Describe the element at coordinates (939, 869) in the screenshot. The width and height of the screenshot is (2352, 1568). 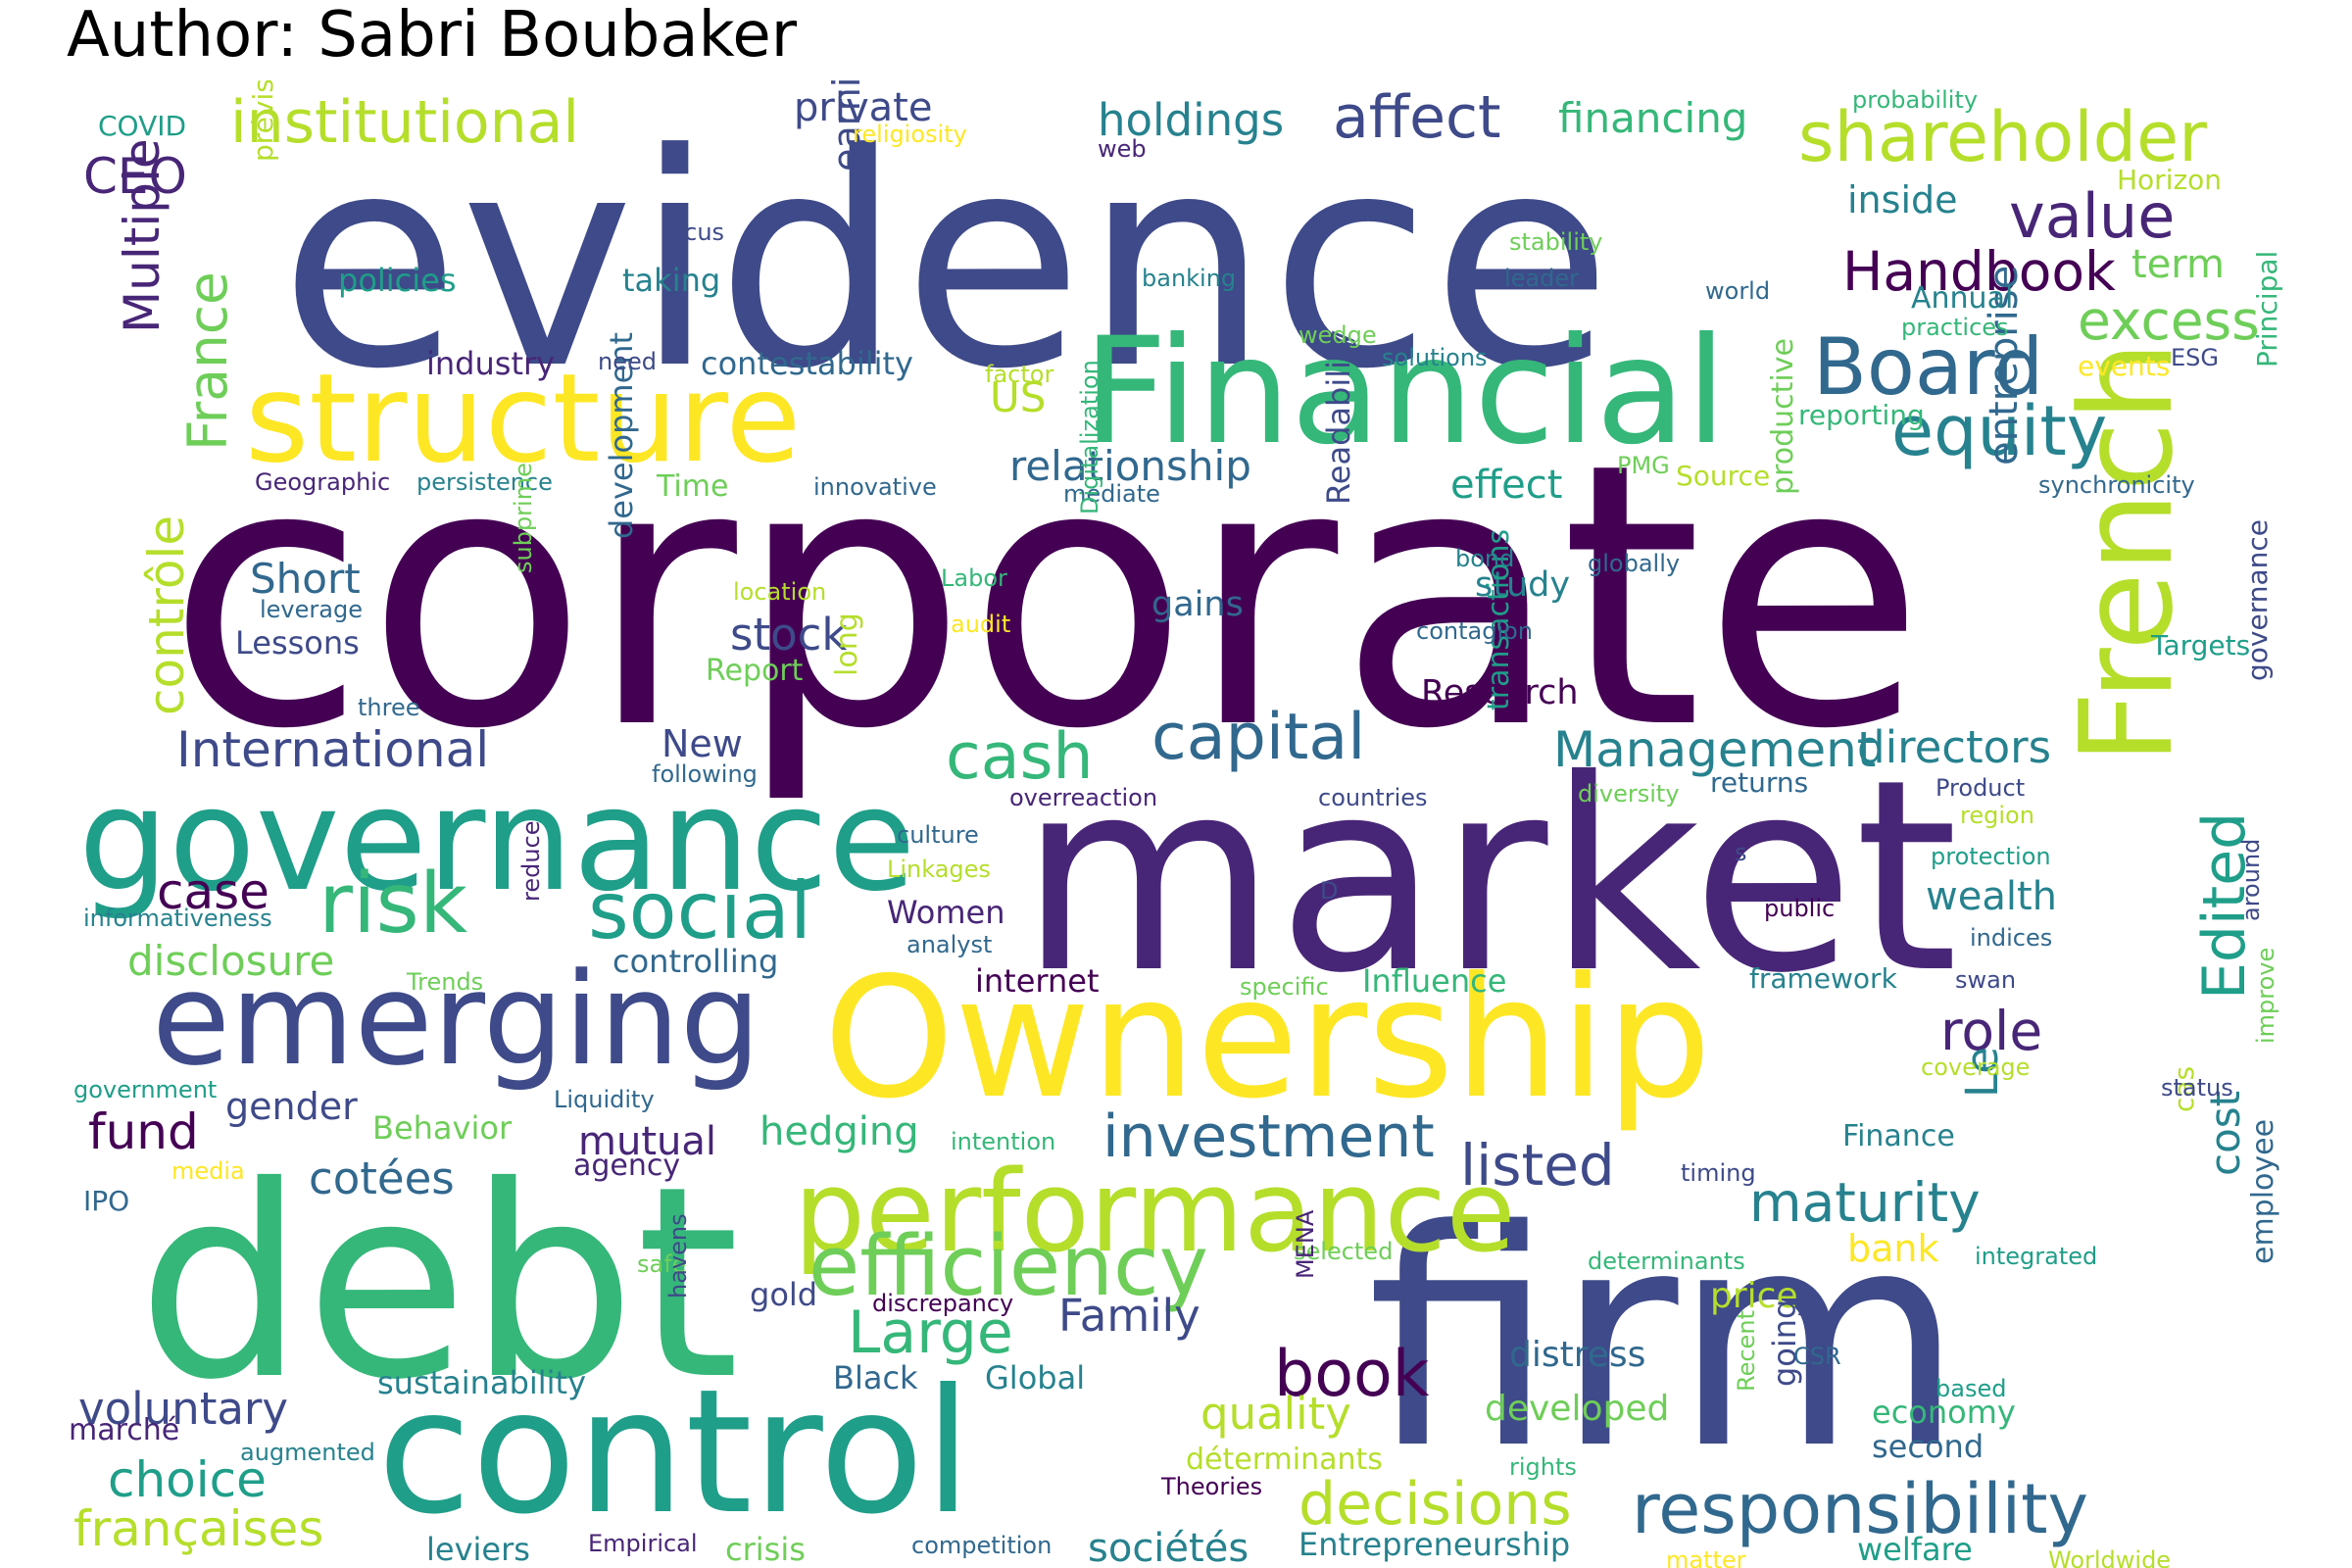
I see `cloud-word: Linkages` at that location.